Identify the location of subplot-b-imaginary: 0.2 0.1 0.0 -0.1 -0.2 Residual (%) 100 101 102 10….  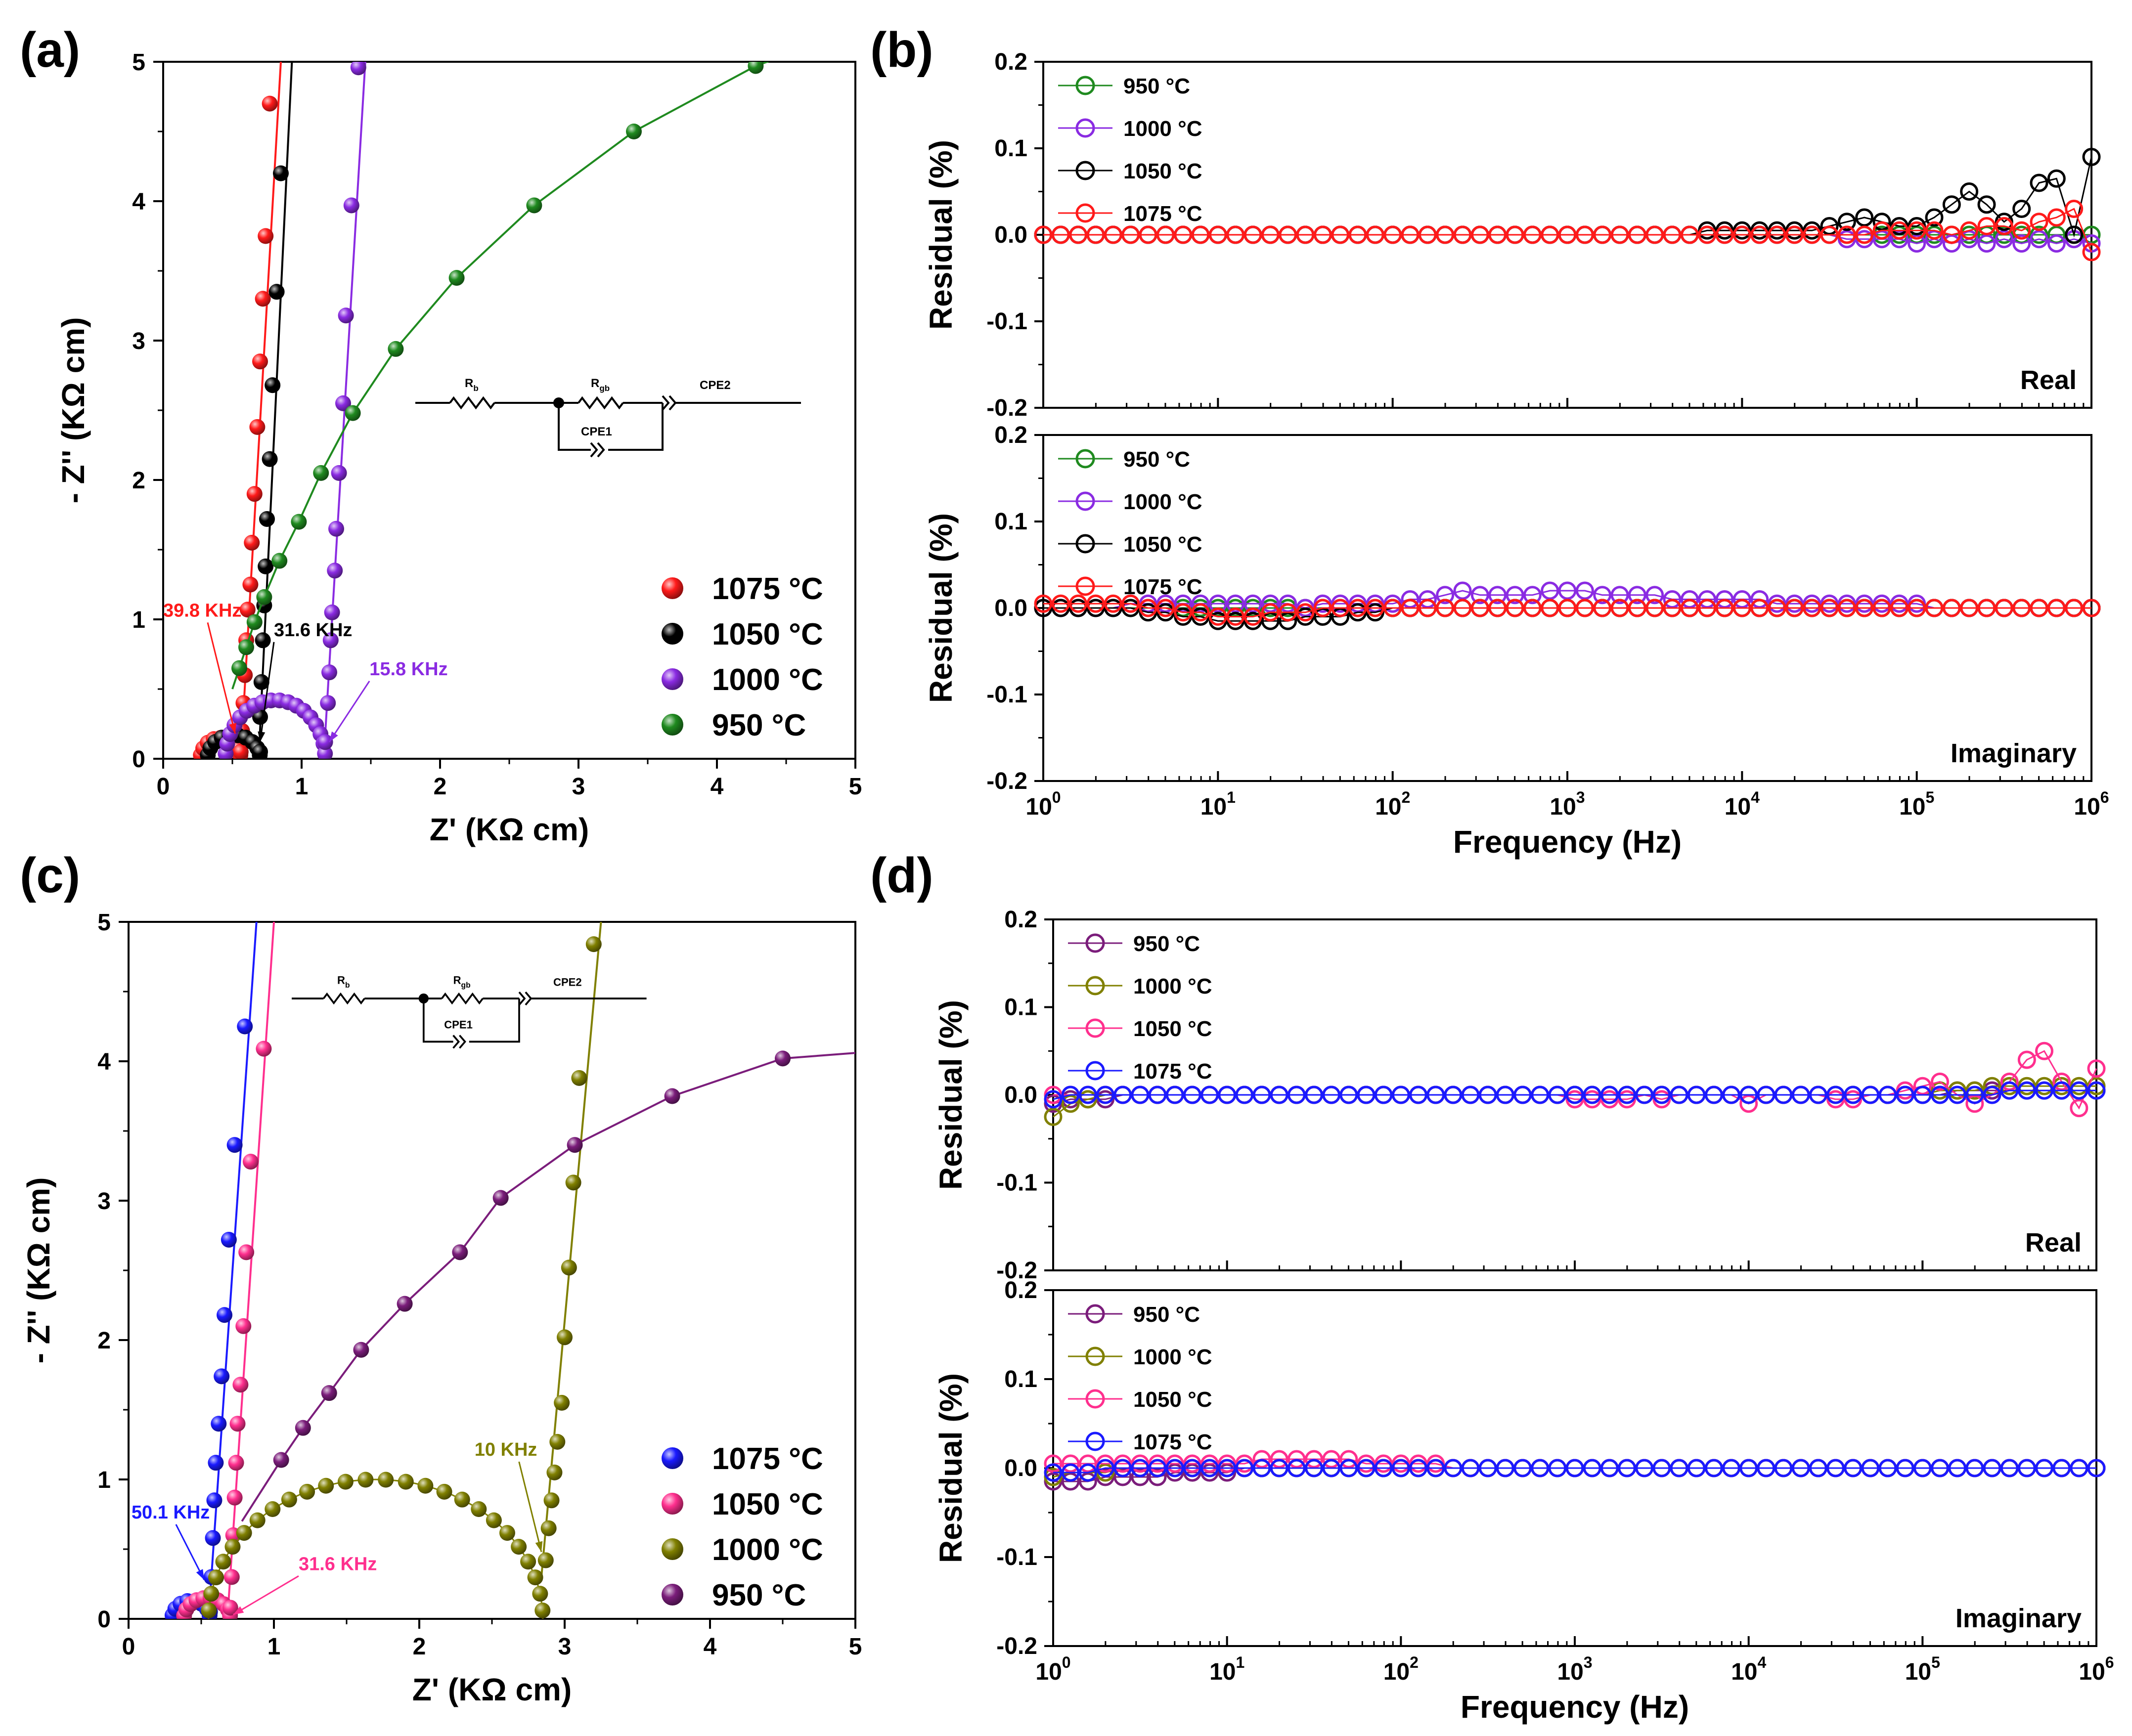
(1516, 641).